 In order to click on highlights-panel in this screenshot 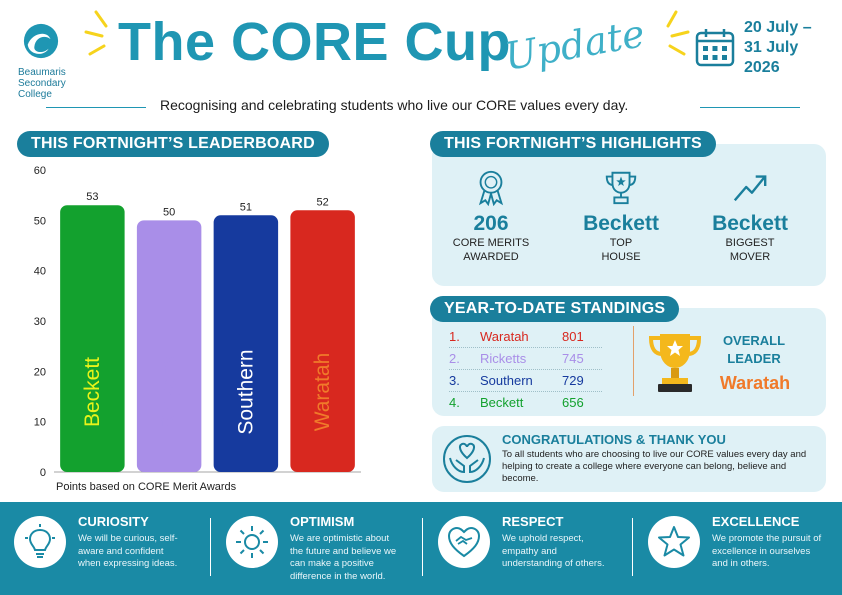, I will do `click(629, 215)`.